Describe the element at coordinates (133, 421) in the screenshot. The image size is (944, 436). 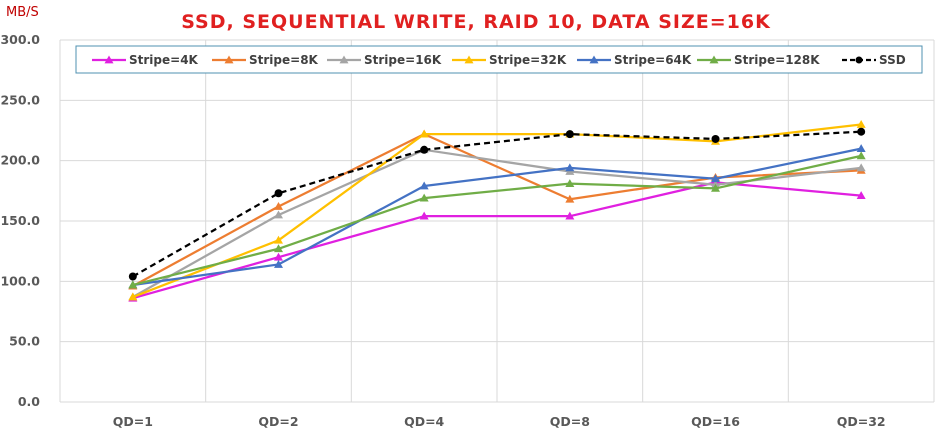
I see `x-tick-label: QD=1` at that location.